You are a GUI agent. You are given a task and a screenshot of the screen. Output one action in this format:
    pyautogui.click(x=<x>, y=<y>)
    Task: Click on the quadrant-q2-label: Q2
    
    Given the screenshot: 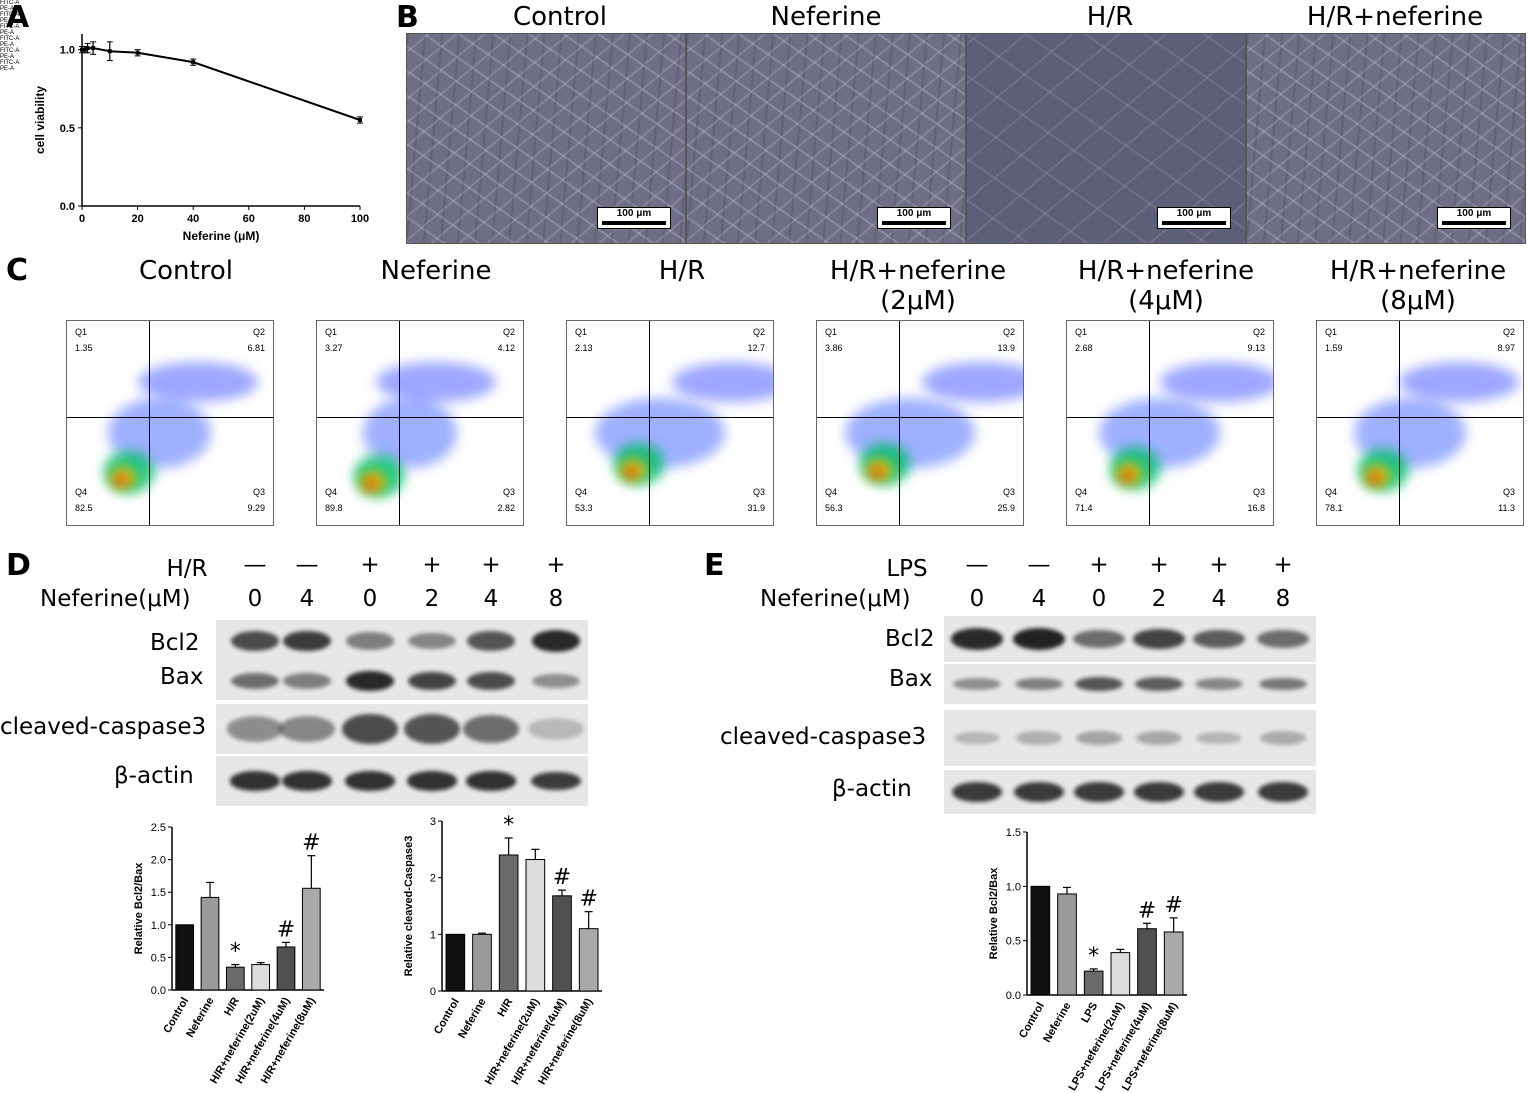 What is the action you would take?
    pyautogui.click(x=1258, y=332)
    